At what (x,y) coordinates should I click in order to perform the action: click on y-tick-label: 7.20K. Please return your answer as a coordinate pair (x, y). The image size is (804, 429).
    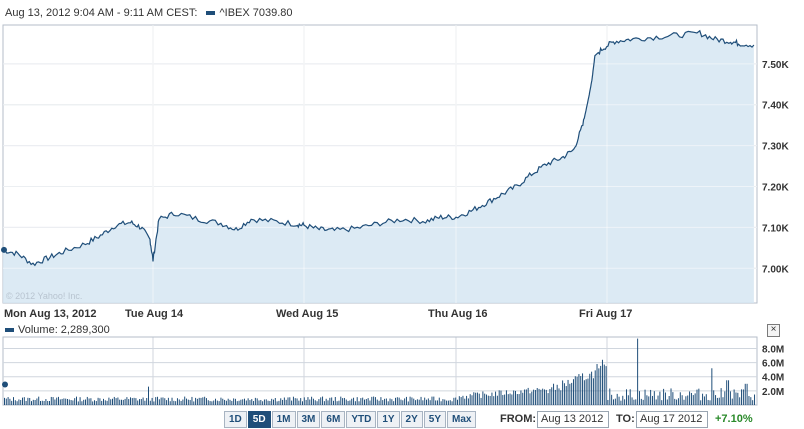
    Looking at the image, I should click on (775, 187).